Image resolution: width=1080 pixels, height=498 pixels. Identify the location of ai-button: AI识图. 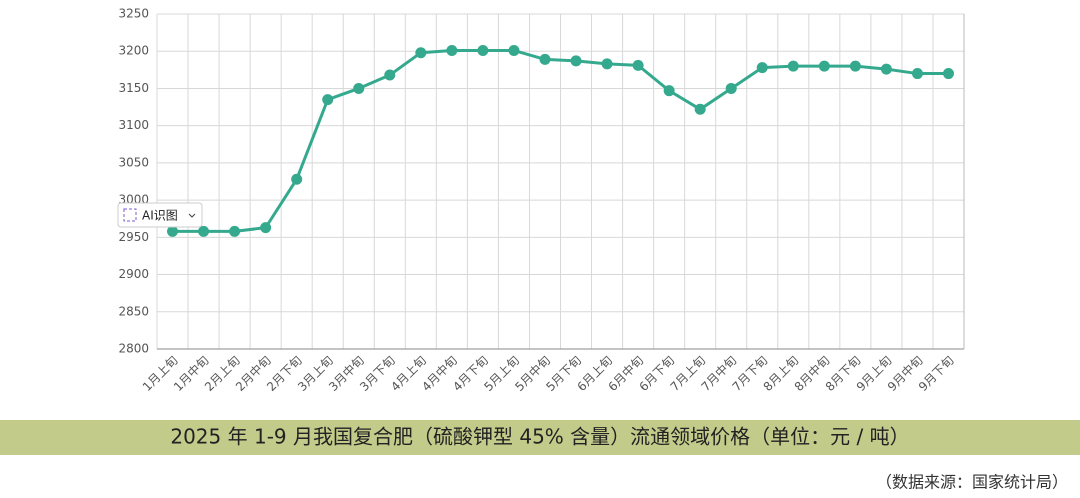
(160, 215).